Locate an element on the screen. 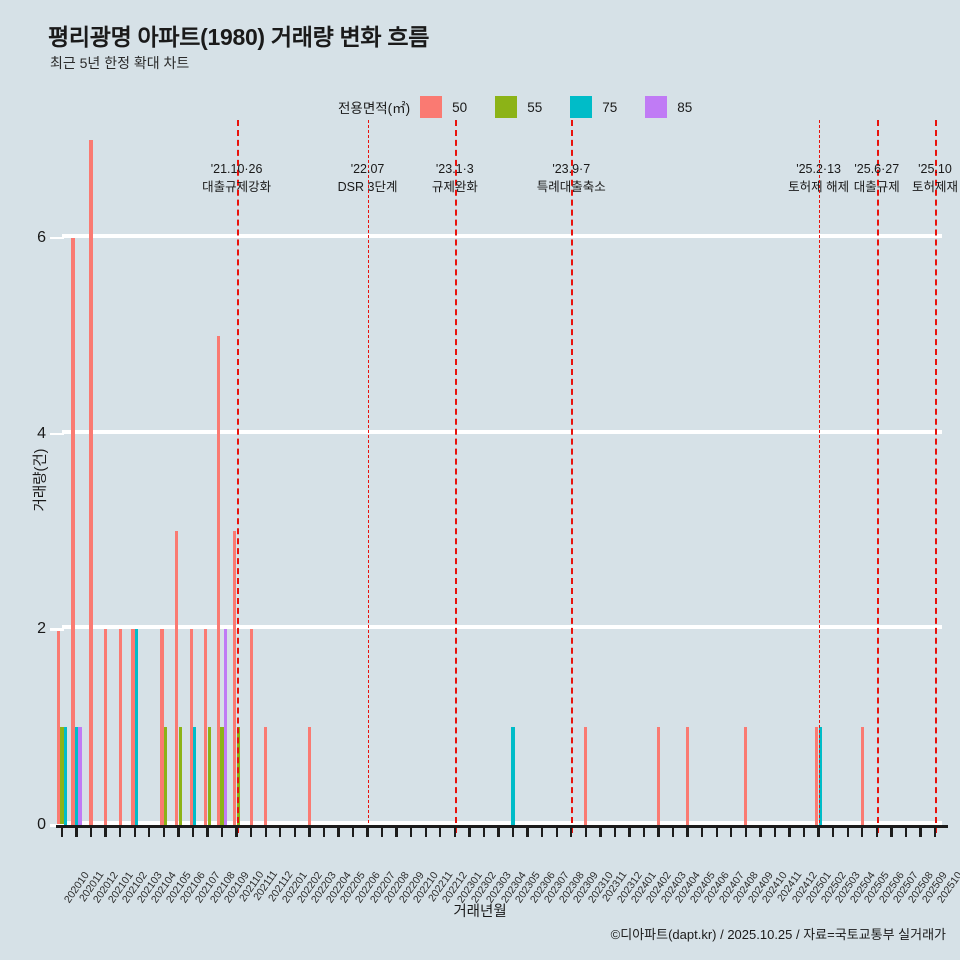  legend-item-85: 85 is located at coordinates (682, 107).